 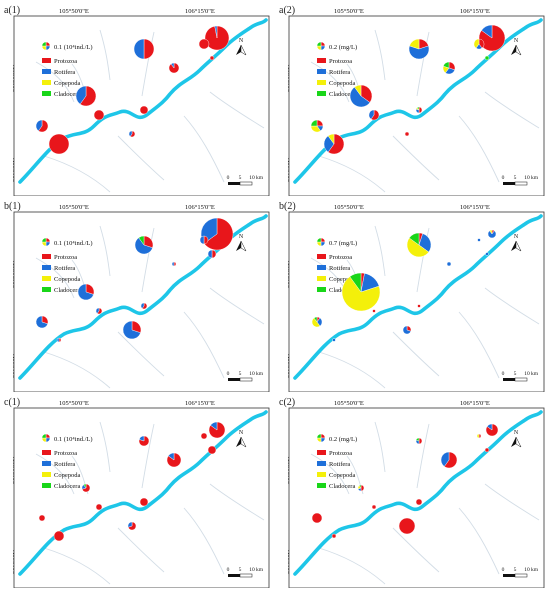 I want to click on site-pie-10-slice-cladocera, so click(x=314, y=123).